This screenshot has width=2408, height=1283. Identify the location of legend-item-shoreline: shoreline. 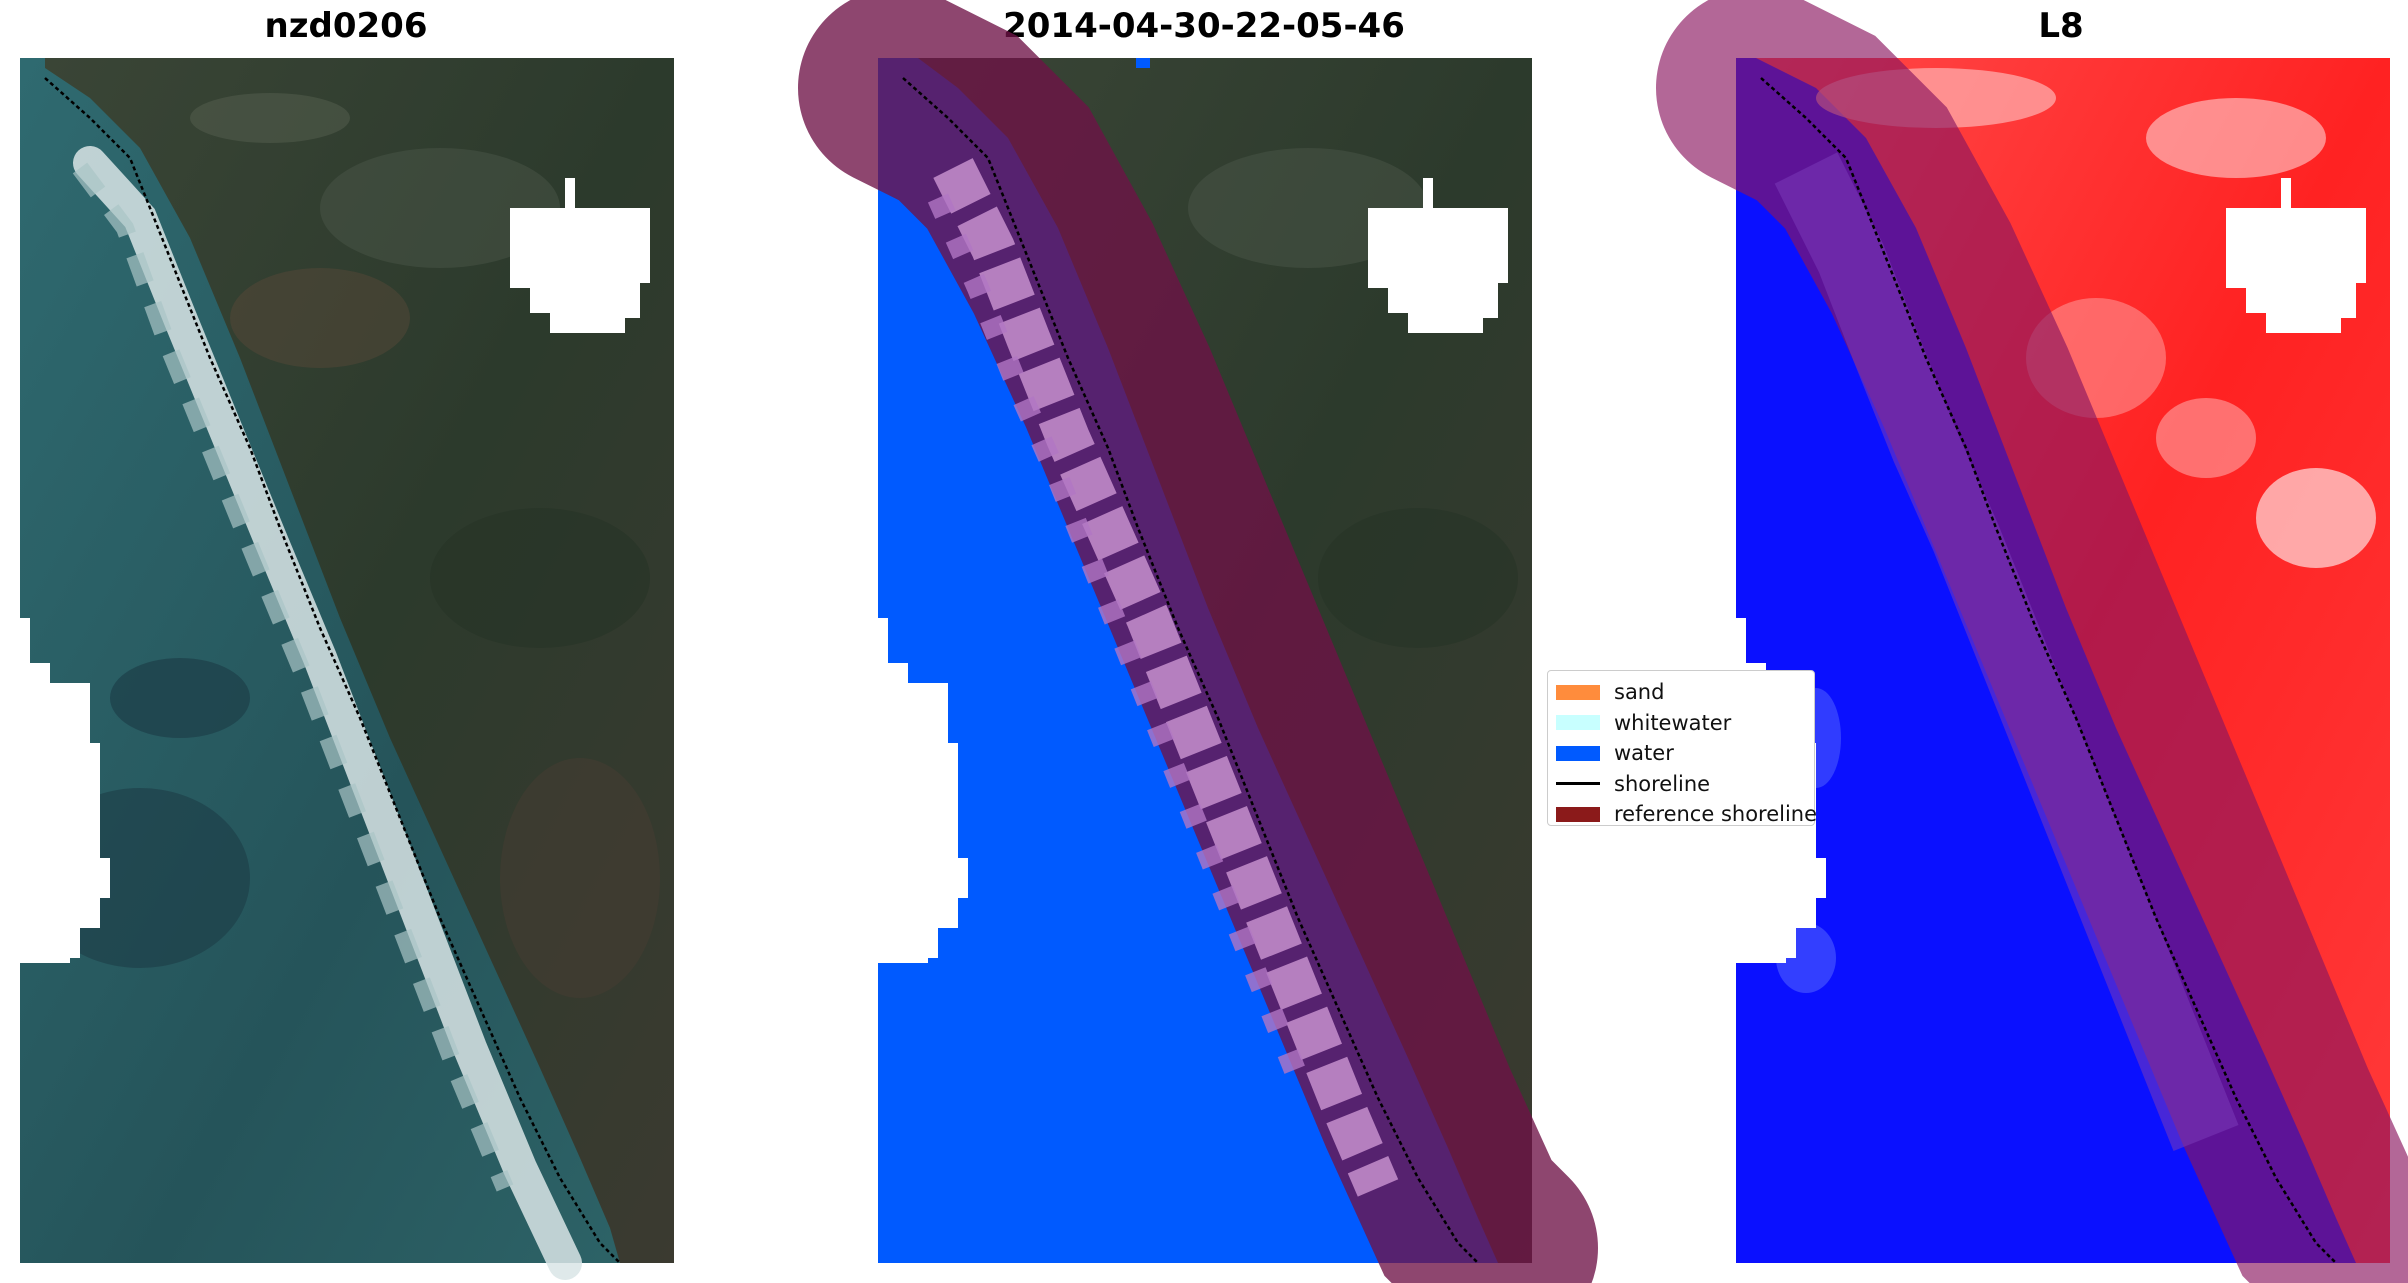
(1685, 784).